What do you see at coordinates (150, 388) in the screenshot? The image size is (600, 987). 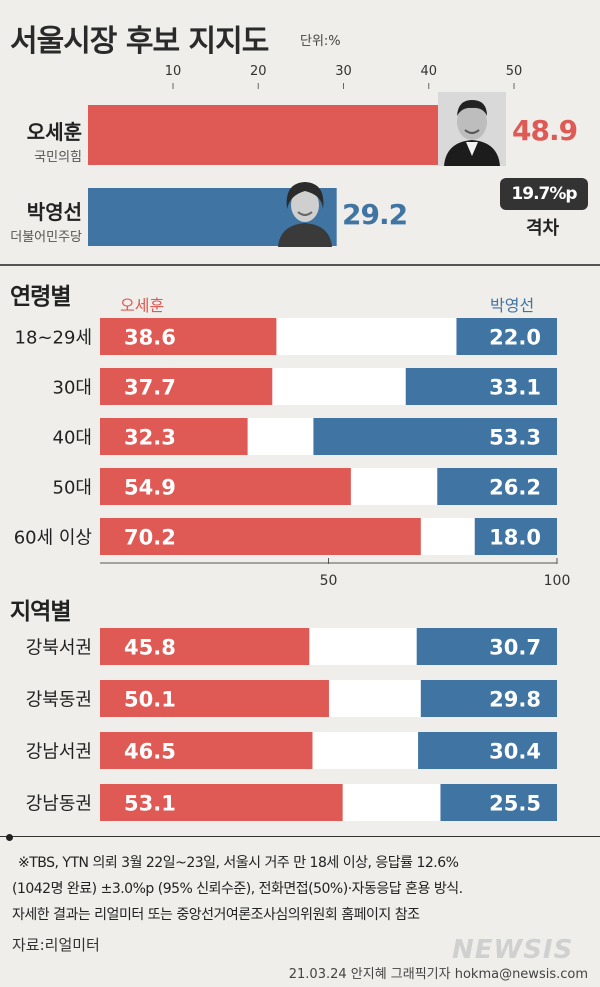 I see `age-value-oh: 37.7` at bounding box center [150, 388].